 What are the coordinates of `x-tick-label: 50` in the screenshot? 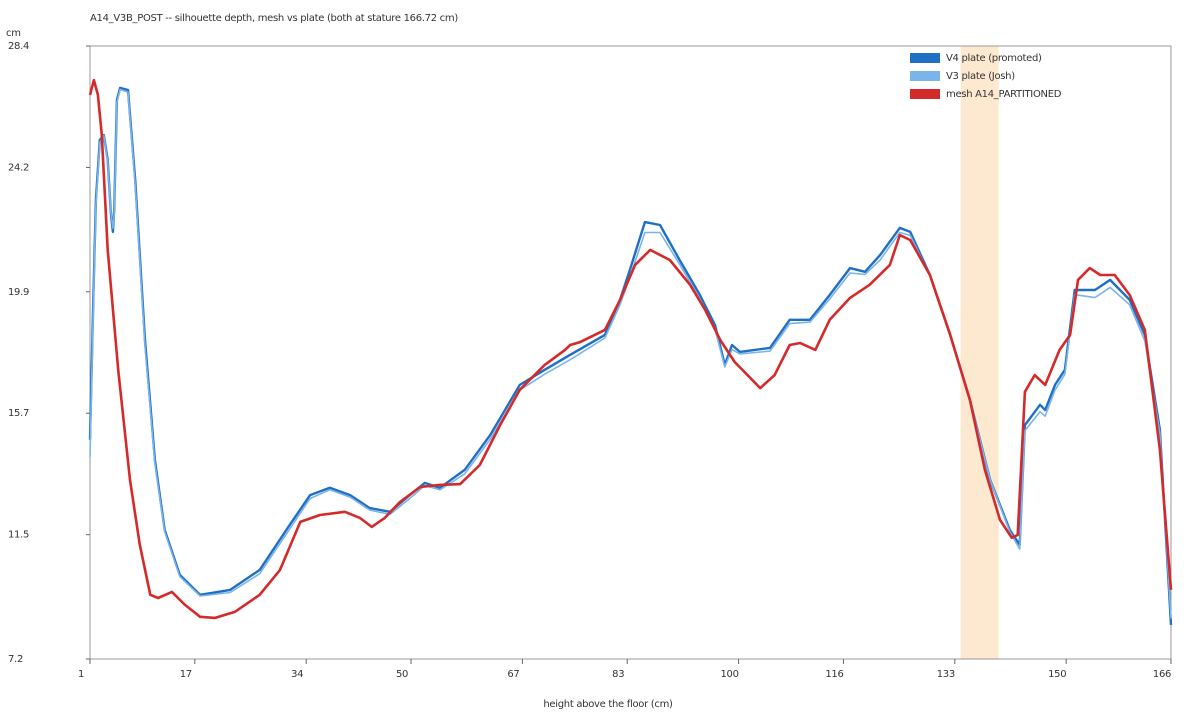 It's located at (402, 674).